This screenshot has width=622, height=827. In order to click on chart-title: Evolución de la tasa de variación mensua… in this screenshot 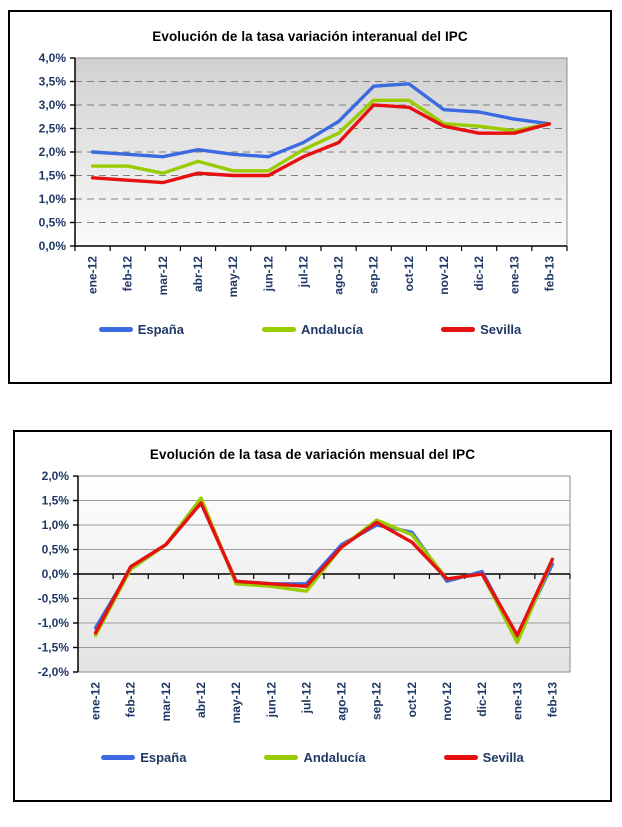, I will do `click(312, 454)`.